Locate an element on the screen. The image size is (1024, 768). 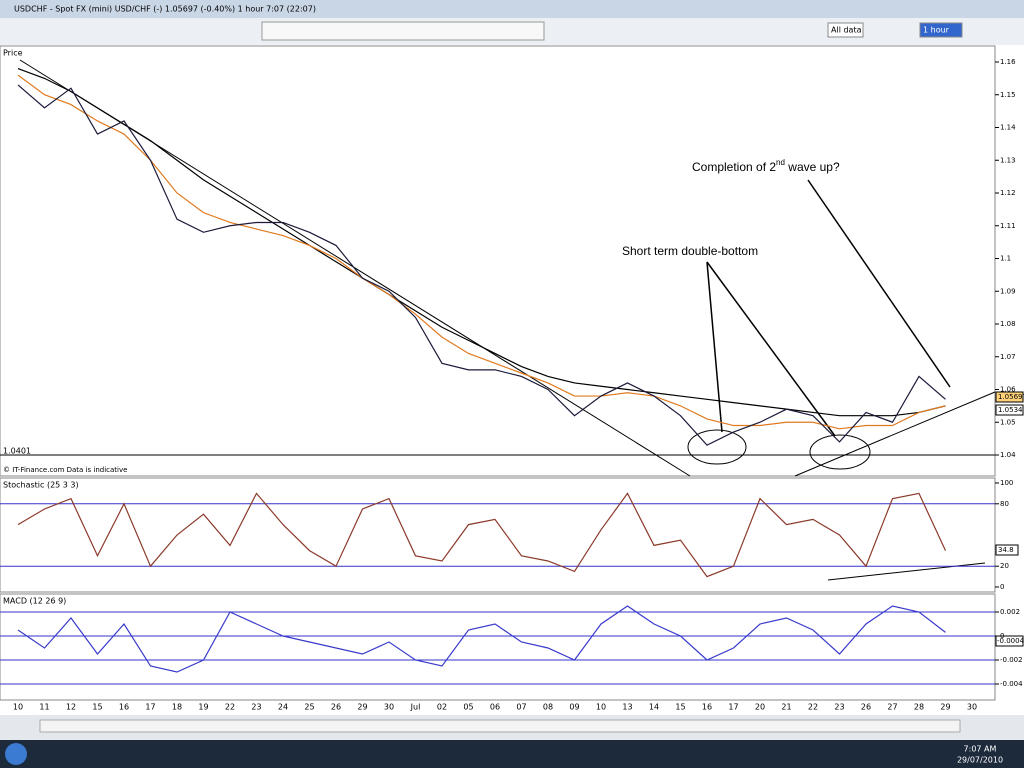
x-tick-label: 19 is located at coordinates (203, 707).